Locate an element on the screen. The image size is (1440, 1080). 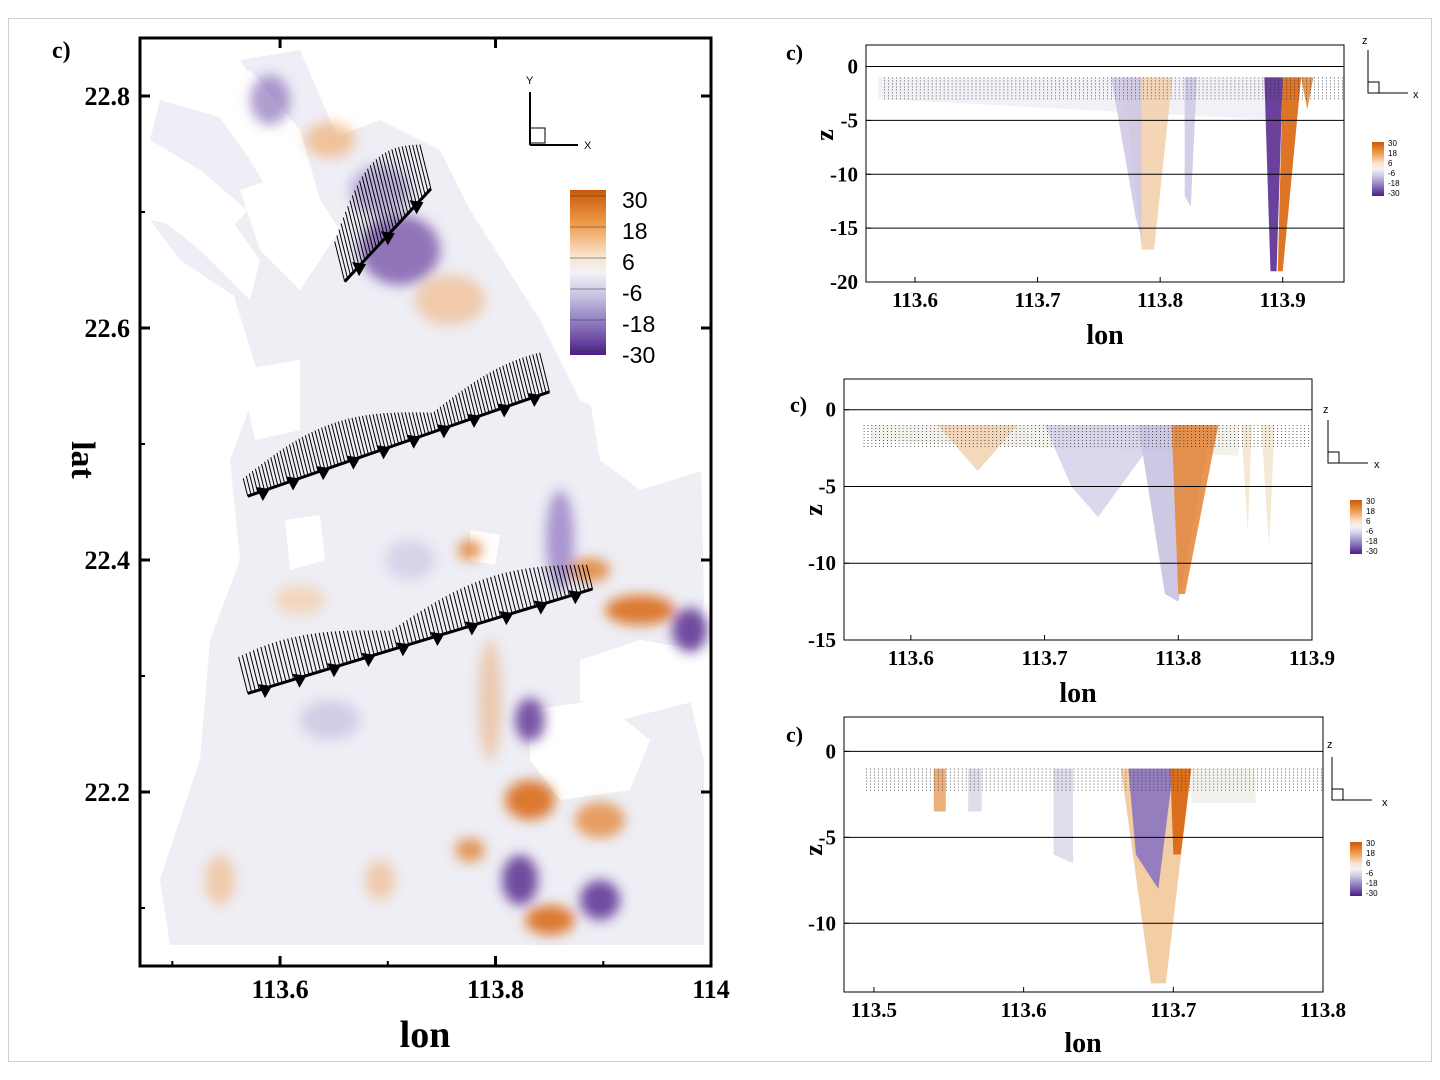
map-x-tick-label: 113.8 is located at coordinates (495, 989).